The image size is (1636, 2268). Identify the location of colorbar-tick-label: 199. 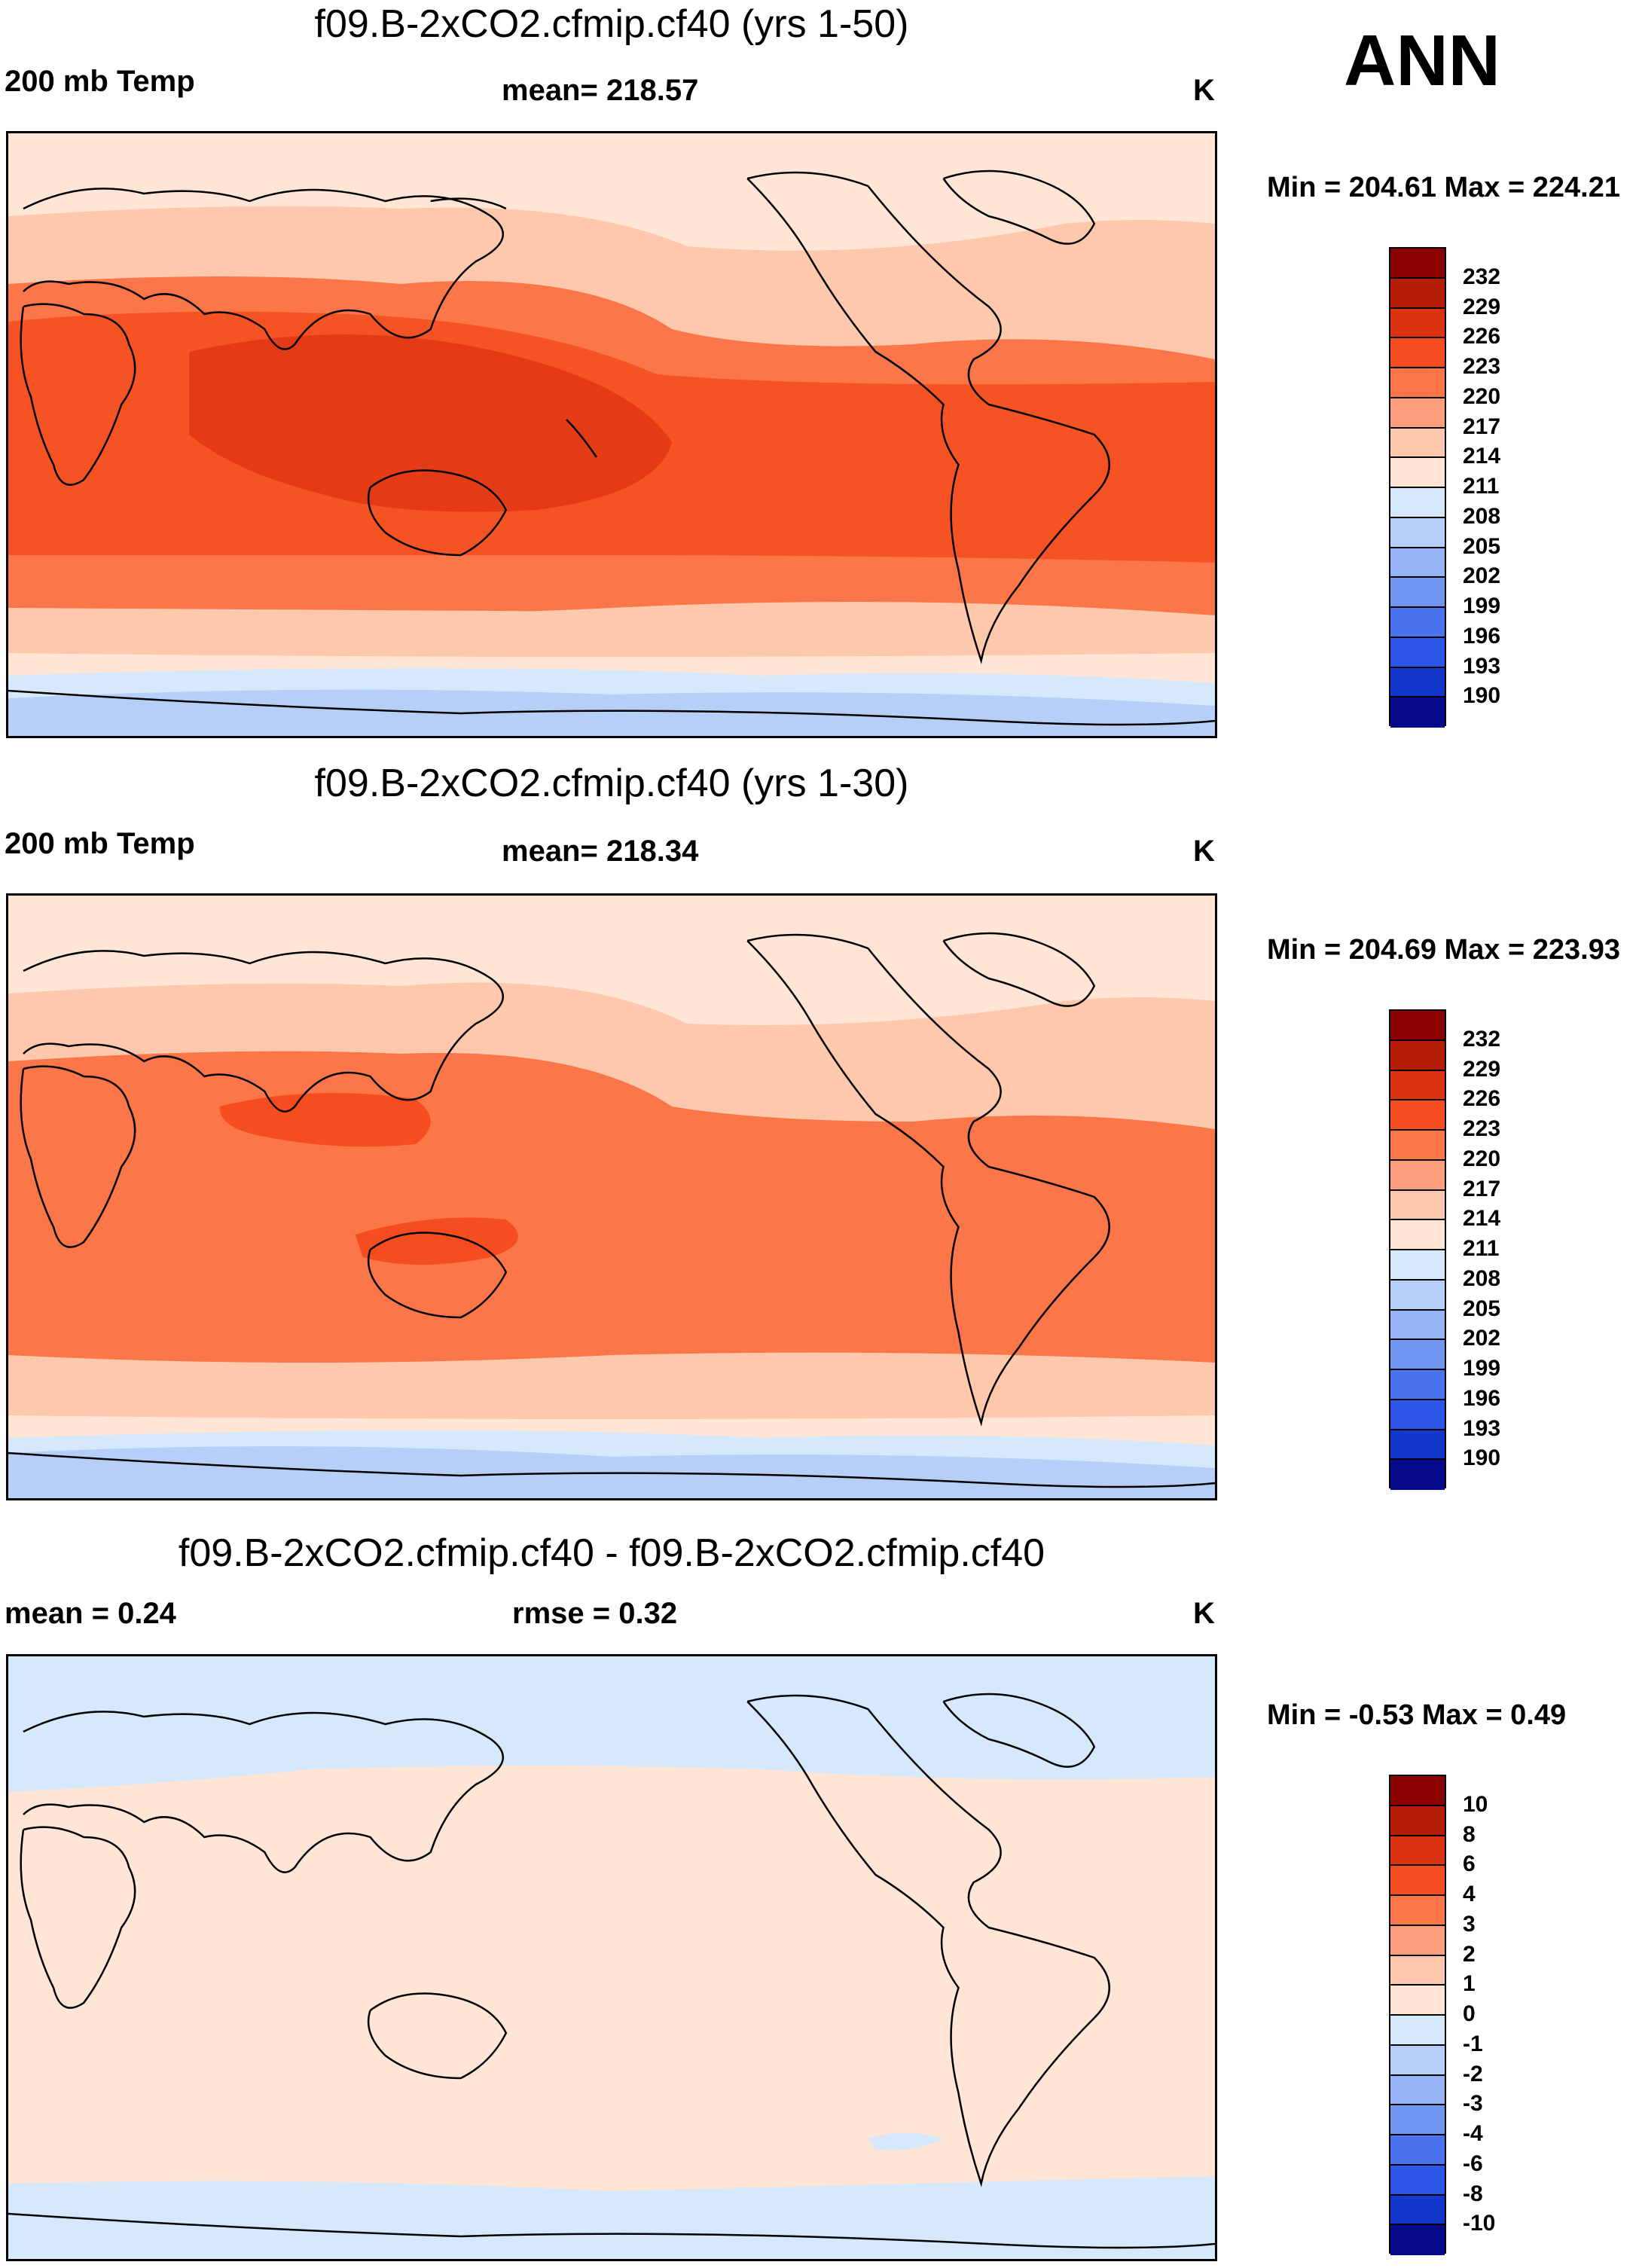
(1482, 606).